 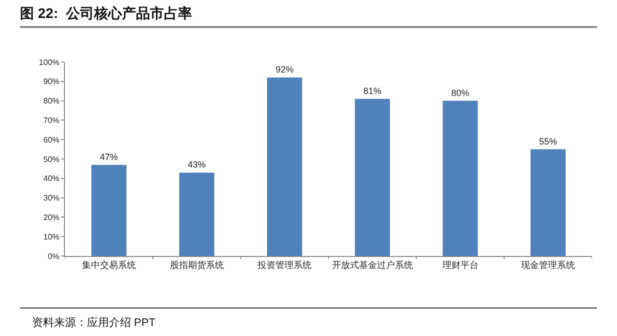 I want to click on x-tick-label: 理财平台, so click(x=460, y=265).